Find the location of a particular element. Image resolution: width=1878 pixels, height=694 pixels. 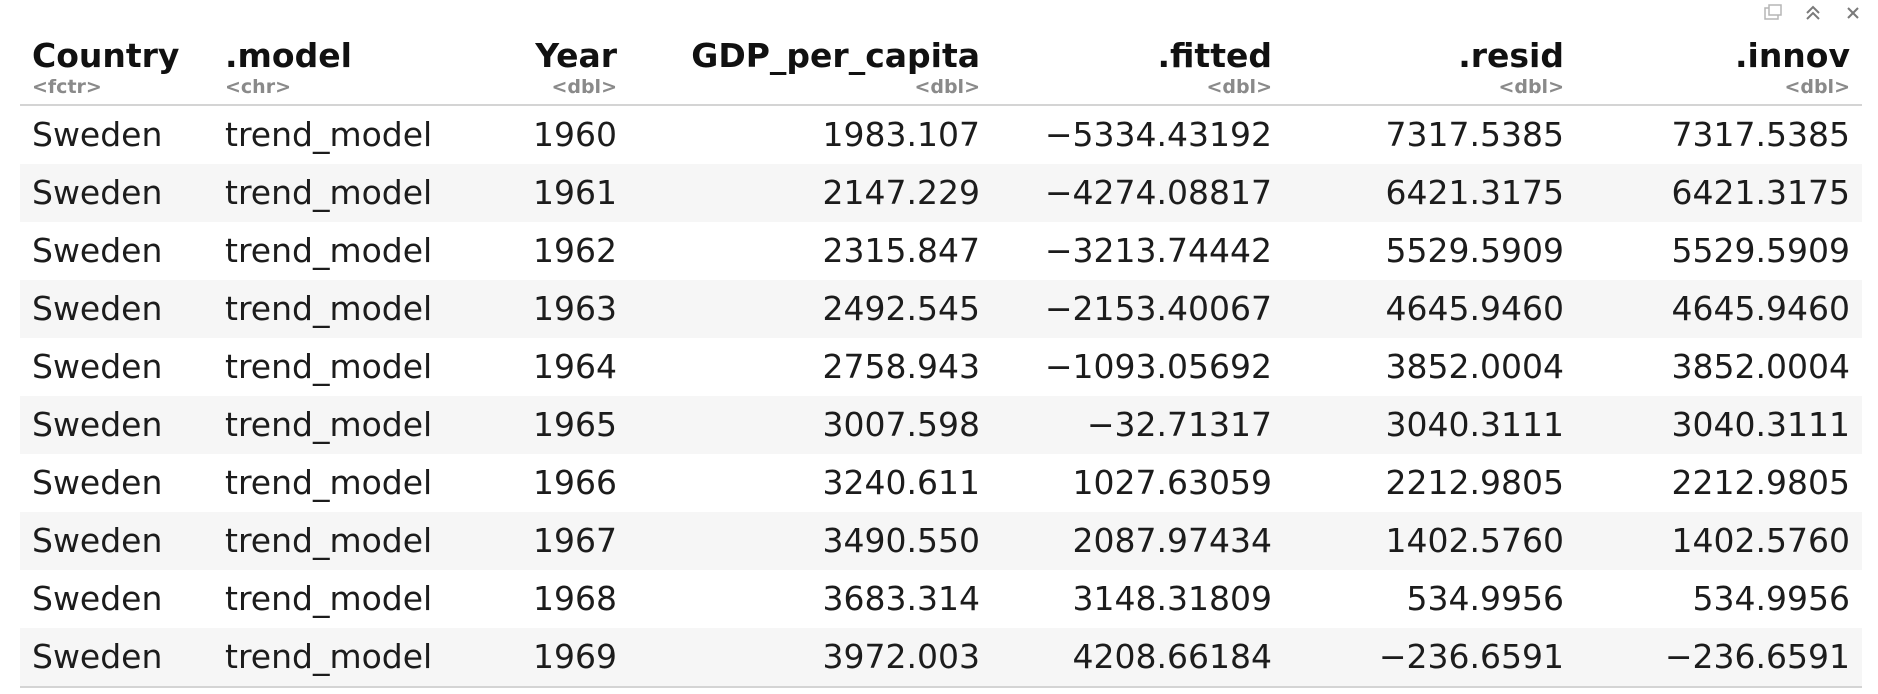

column-type: <chr> is located at coordinates (258, 87).